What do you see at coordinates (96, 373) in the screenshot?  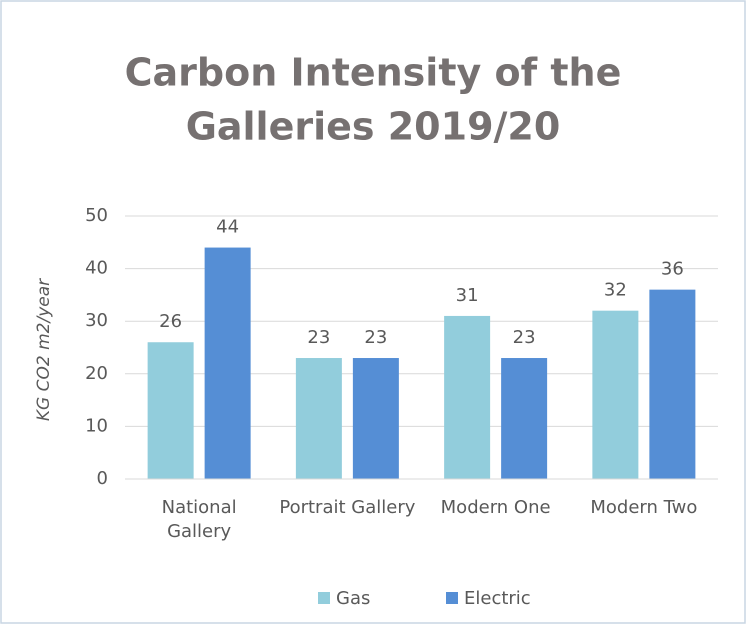 I see `y-tick-label: 20` at bounding box center [96, 373].